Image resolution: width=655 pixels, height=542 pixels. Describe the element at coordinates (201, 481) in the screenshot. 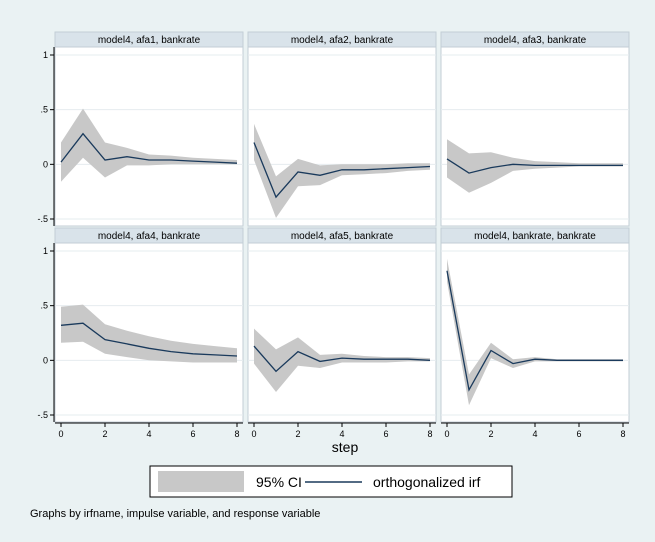

I see `legend-ci-swatch` at that location.